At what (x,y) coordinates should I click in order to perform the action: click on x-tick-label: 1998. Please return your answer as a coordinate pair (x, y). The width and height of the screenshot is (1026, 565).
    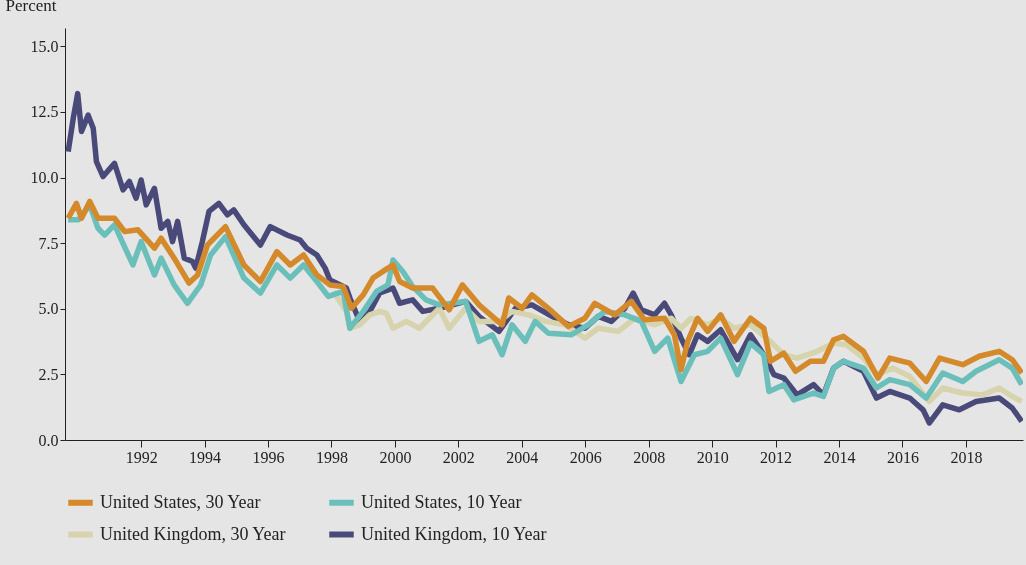
    Looking at the image, I should click on (331, 457).